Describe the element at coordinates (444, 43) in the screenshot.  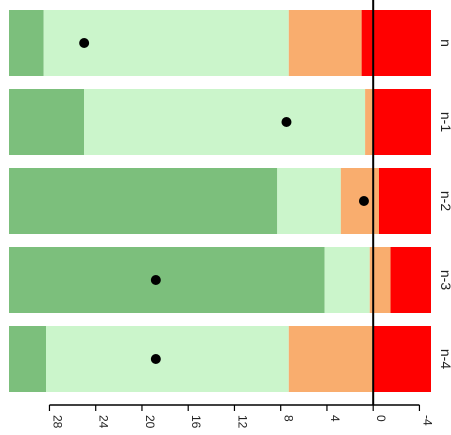
I see `category-label-n: n` at that location.